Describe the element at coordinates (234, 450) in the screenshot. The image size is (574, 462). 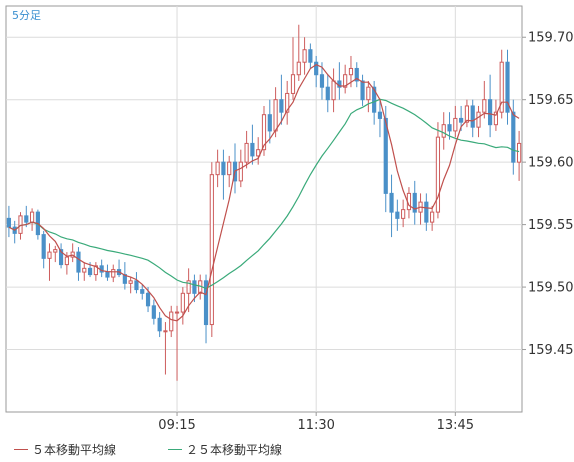
I see `legend-label-ma25: ２５本移動平均線` at that location.